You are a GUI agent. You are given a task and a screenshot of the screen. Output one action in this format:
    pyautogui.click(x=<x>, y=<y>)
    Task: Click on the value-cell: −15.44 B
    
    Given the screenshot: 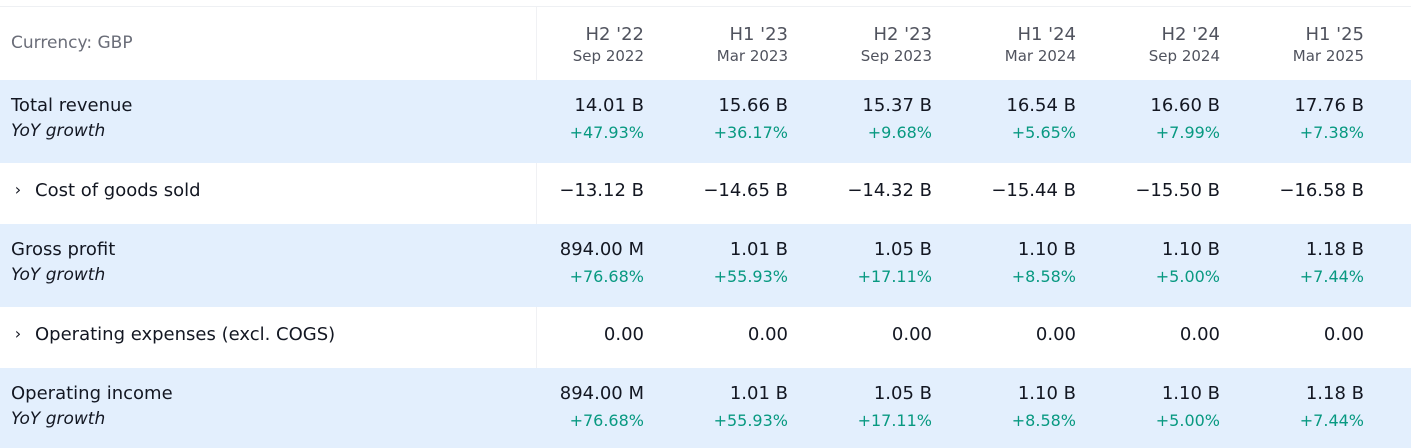 What is the action you would take?
    pyautogui.click(x=1006, y=191)
    